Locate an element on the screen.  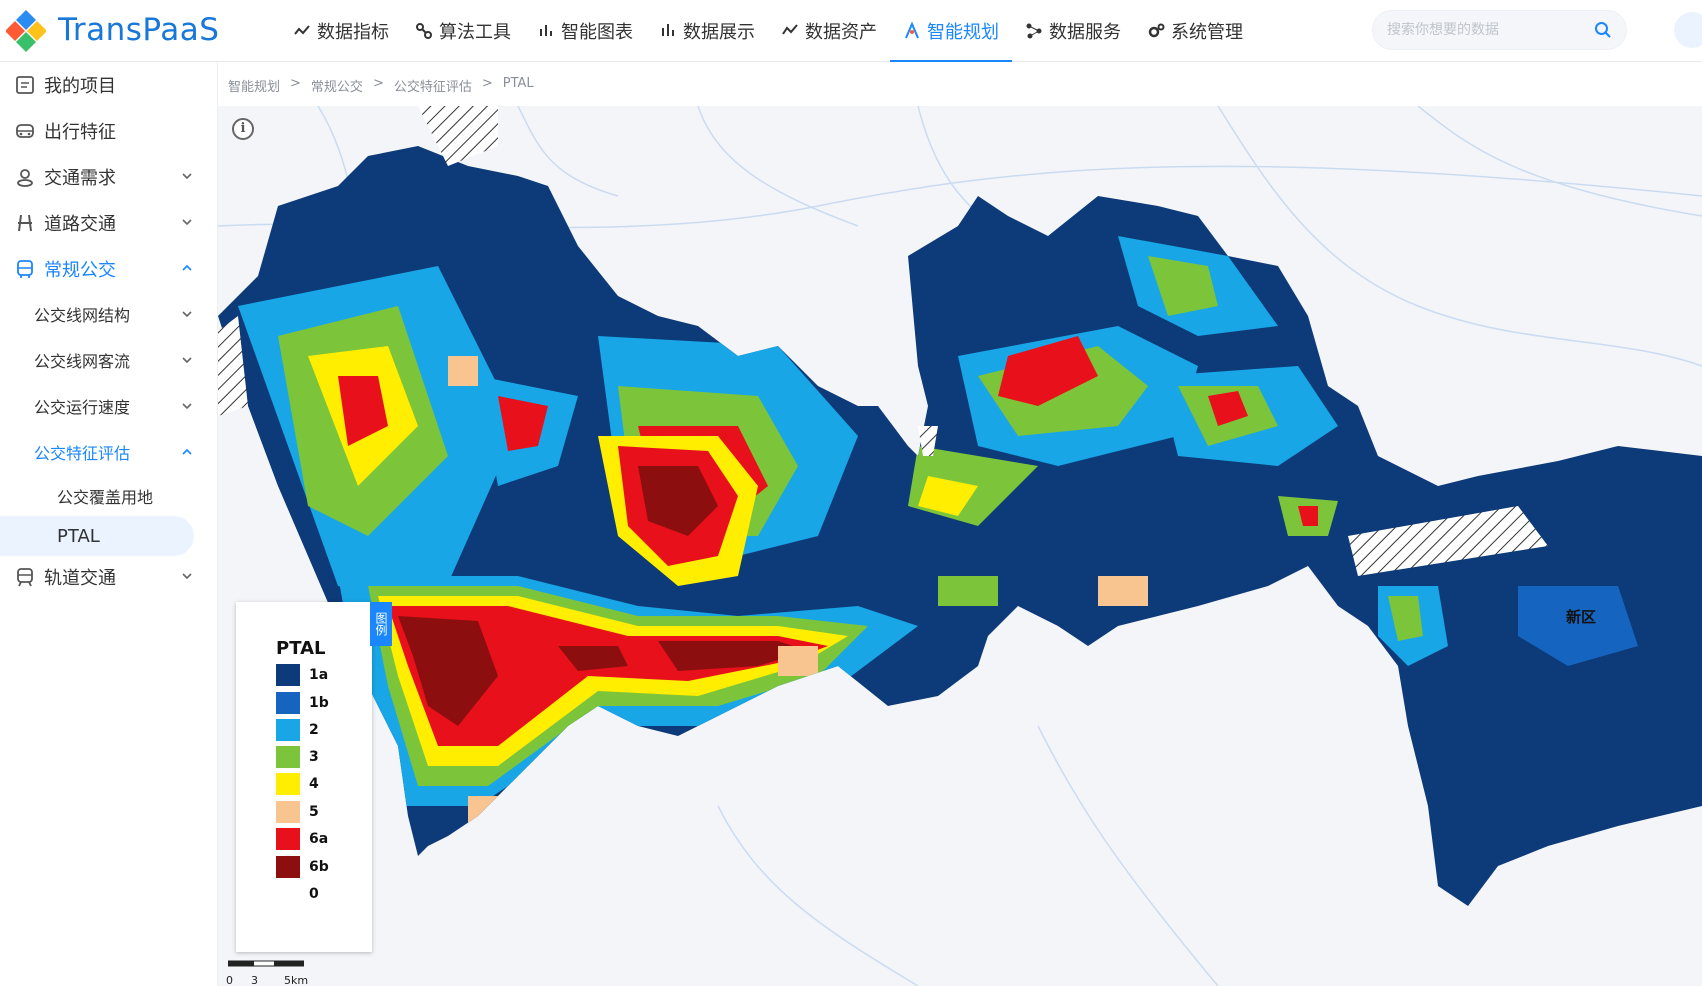
area-label: 新区 is located at coordinates (1581, 617).